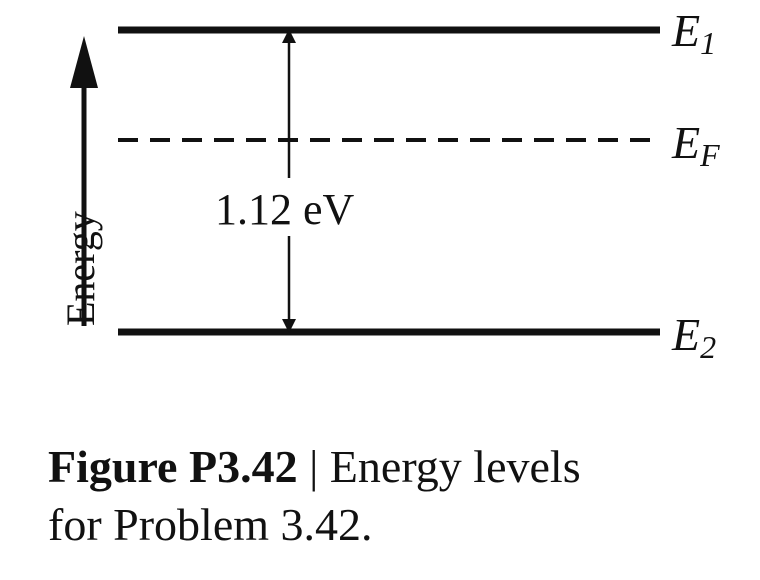 The image size is (760, 580). What do you see at coordinates (80, 268) in the screenshot?
I see `energy-axis-label: Energy` at bounding box center [80, 268].